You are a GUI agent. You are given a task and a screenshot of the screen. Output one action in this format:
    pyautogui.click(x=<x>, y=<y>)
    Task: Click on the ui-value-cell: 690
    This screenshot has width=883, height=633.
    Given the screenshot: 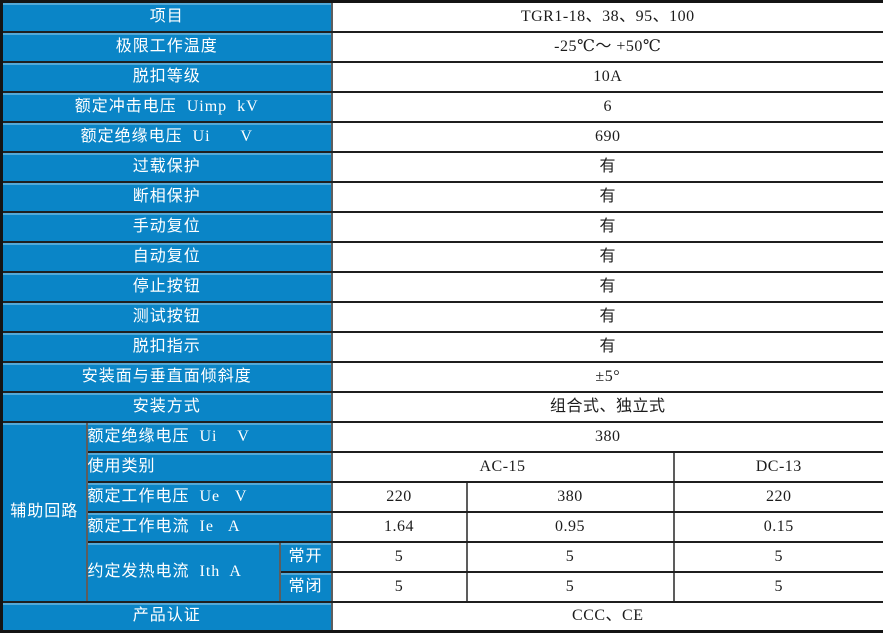 What is the action you would take?
    pyautogui.click(x=607, y=137)
    